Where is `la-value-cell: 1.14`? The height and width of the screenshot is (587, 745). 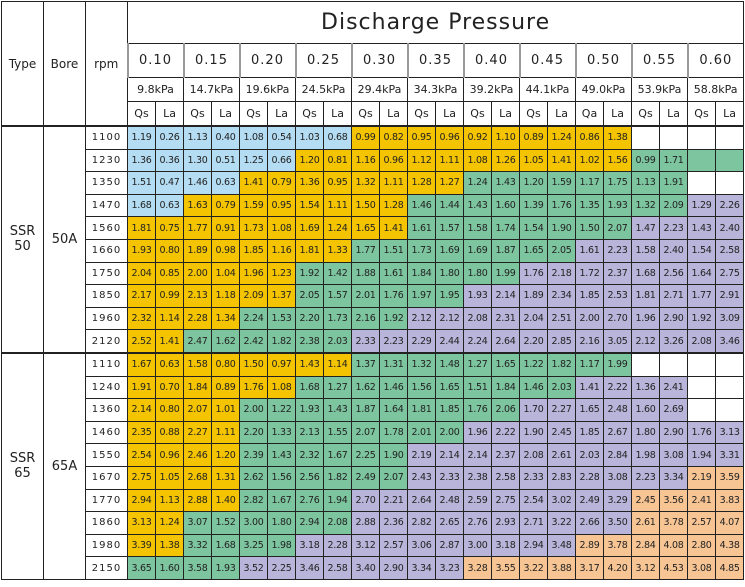 la-value-cell: 1.14 is located at coordinates (169, 318).